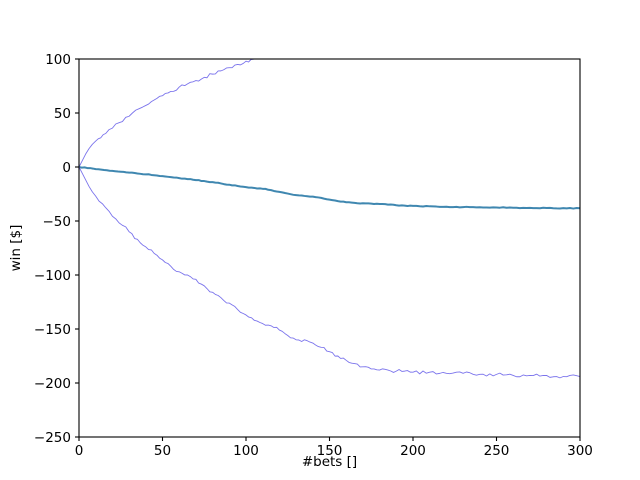  What do you see at coordinates (413, 451) in the screenshot?
I see `x-tick-label: 200` at bounding box center [413, 451].